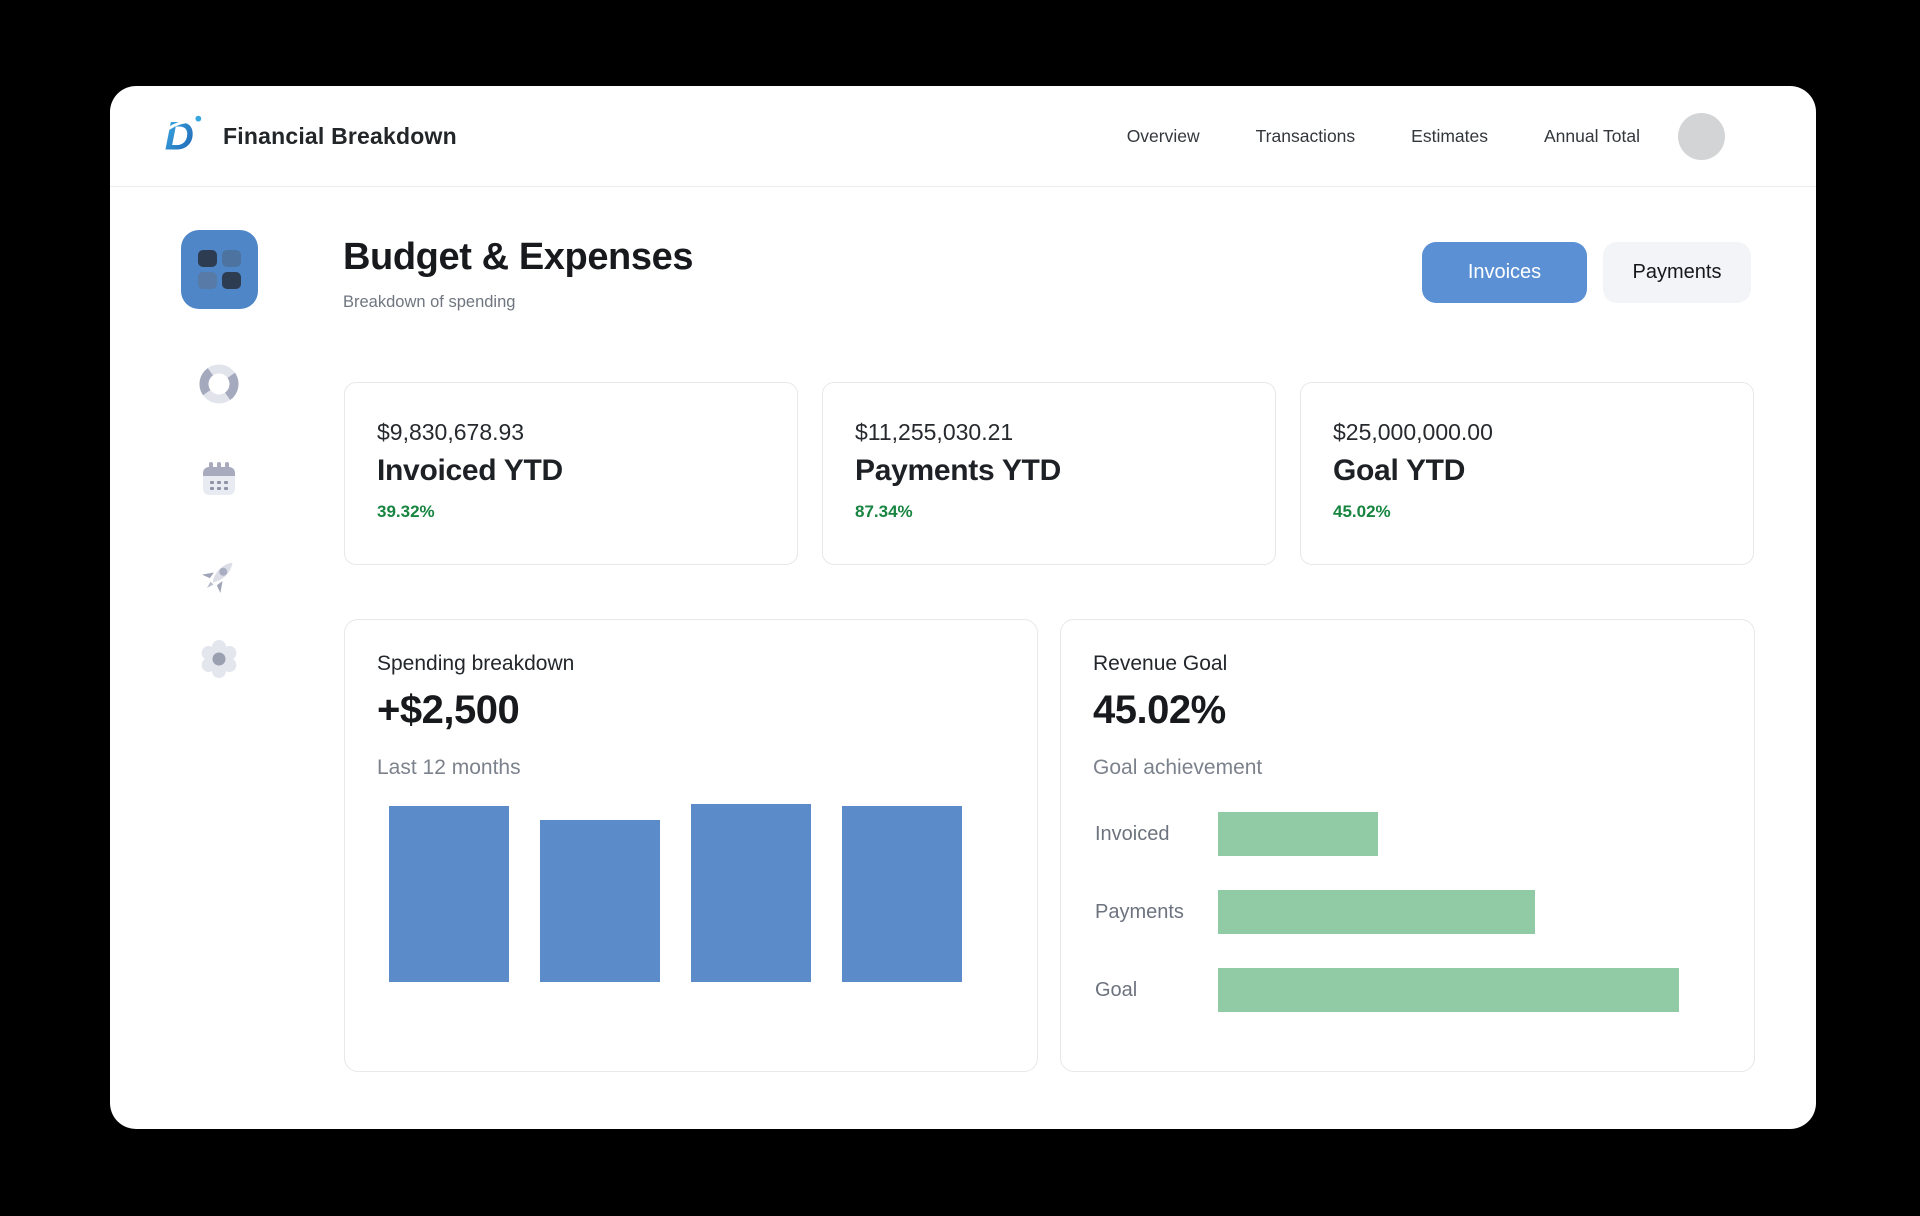 The height and width of the screenshot is (1216, 1920). What do you see at coordinates (1449, 135) in the screenshot?
I see `nav-estimates: Estimates` at bounding box center [1449, 135].